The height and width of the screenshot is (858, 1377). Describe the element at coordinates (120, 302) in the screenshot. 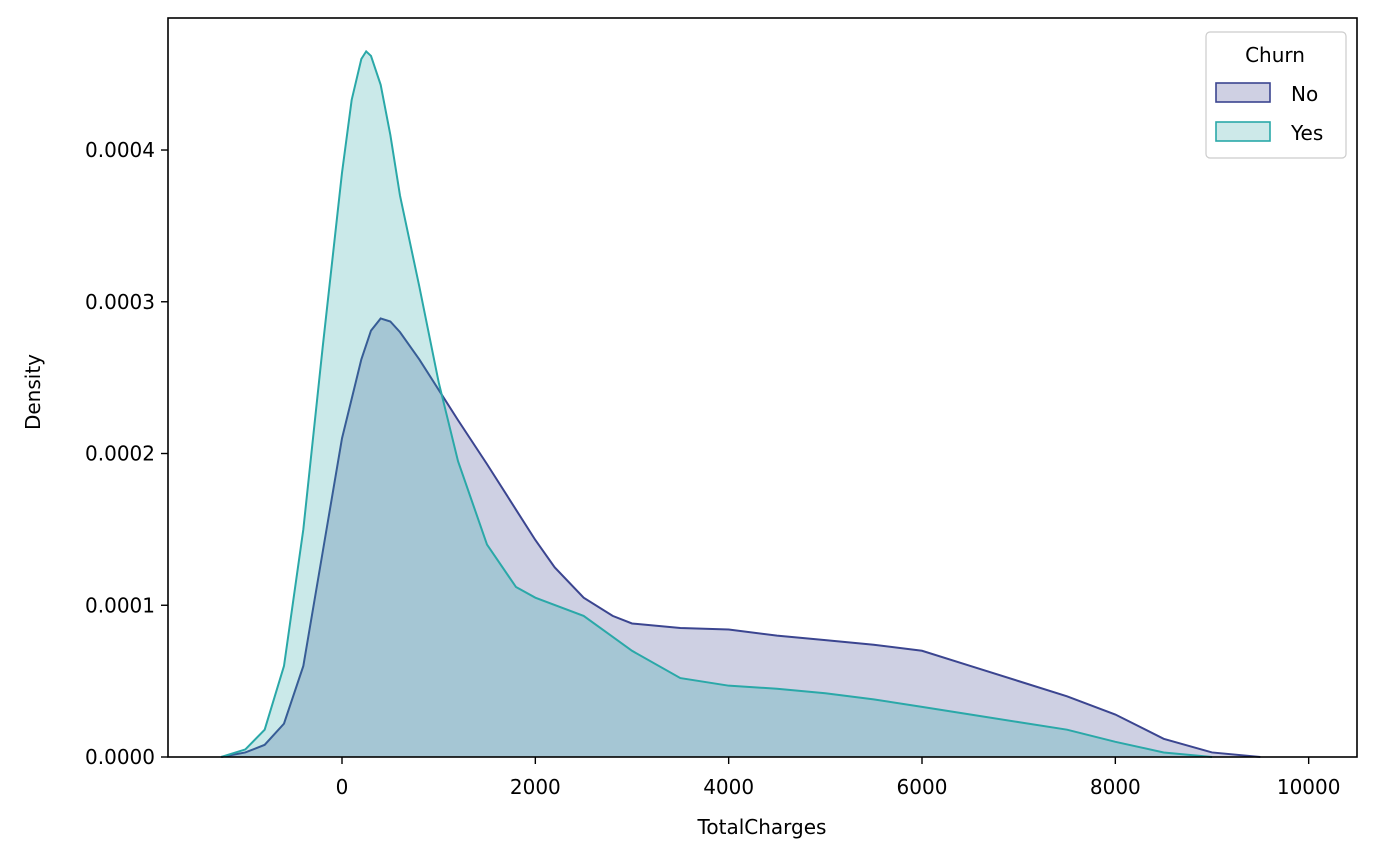

I see `y-tick-label: 0.0003` at that location.